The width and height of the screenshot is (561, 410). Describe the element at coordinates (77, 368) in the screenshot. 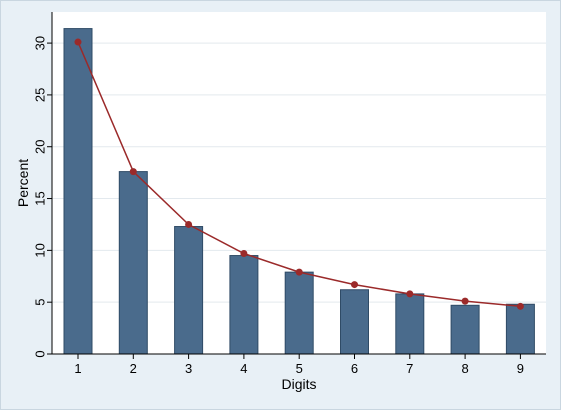

I see `x-tick-label: 1` at that location.